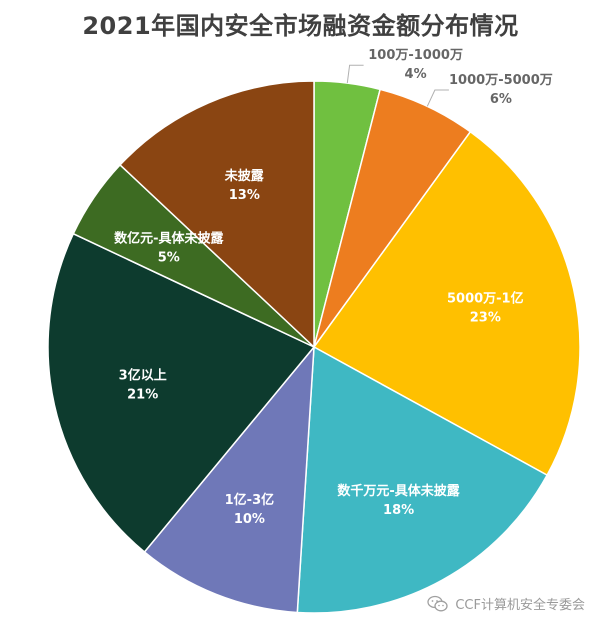  Describe the element at coordinates (485, 299) in the screenshot. I see `slice-name-label: 5000万-1亿` at that location.